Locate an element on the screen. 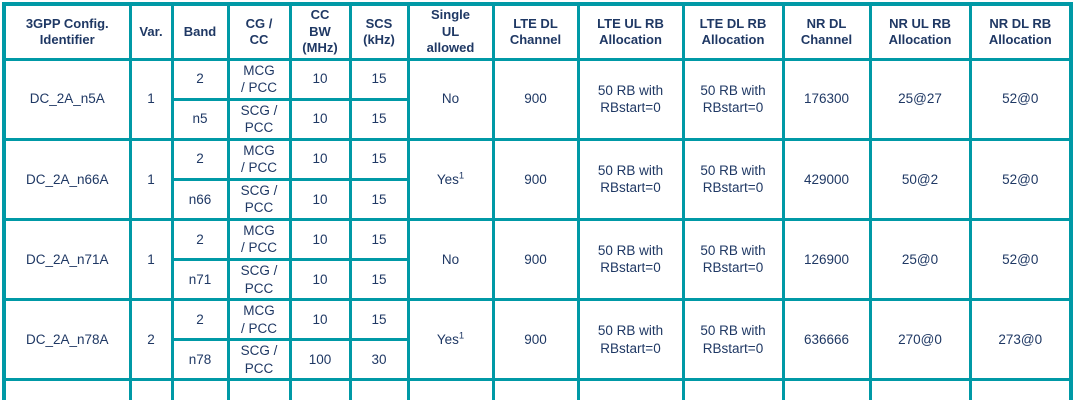 Image resolution: width=1075 pixels, height=400 pixels. header-config-identifier: 3GPP Config. Identifier is located at coordinates (67, 31).